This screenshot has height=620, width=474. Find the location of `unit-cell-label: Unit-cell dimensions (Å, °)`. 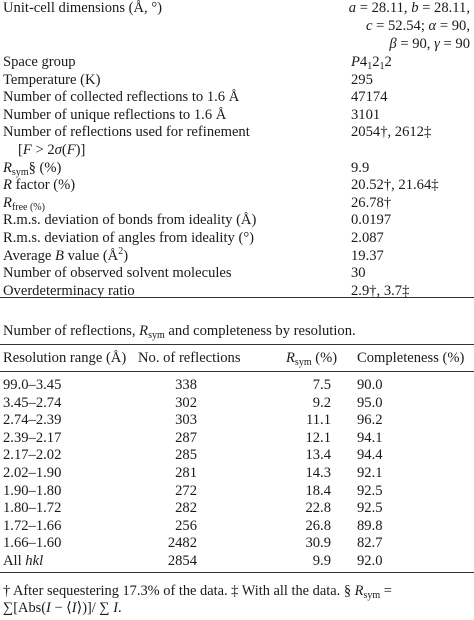

unit-cell-label: Unit-cell dimensions (Å, °) is located at coordinates (83, 8).